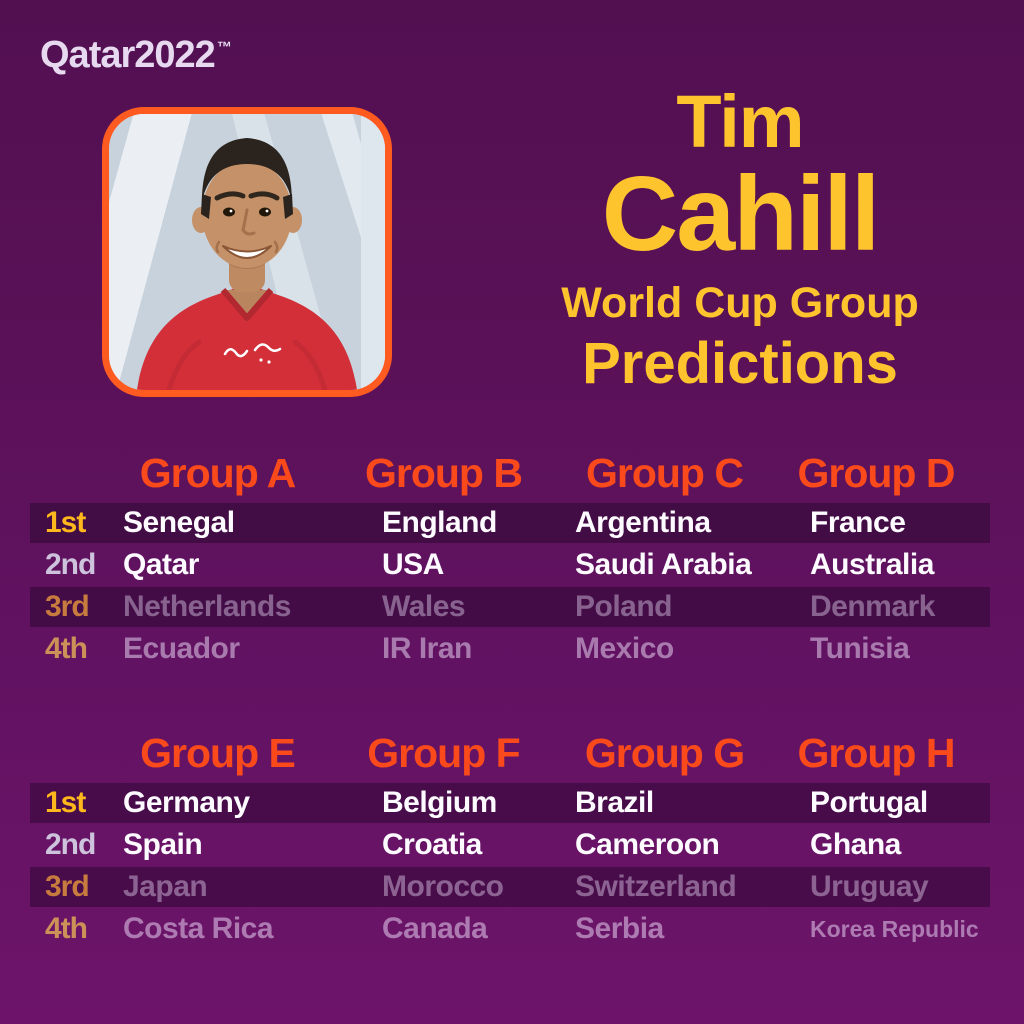 The width and height of the screenshot is (1024, 1024). What do you see at coordinates (869, 802) in the screenshot?
I see `team-name: Portugal` at bounding box center [869, 802].